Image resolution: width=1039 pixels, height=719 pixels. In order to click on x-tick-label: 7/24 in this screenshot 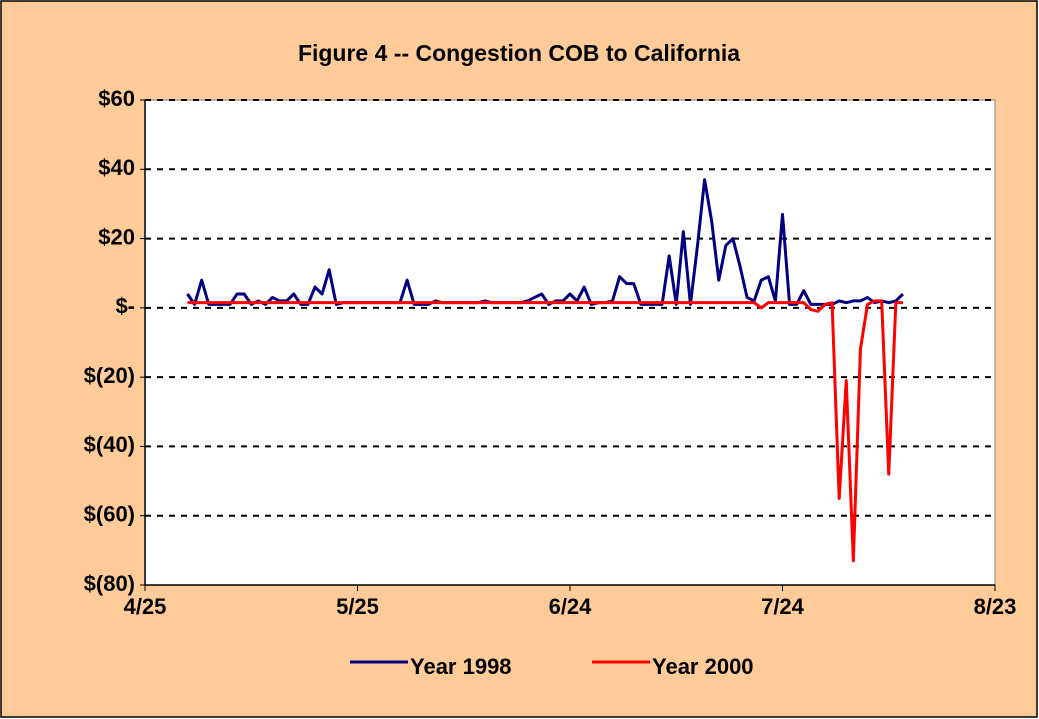, I will do `click(783, 606)`.